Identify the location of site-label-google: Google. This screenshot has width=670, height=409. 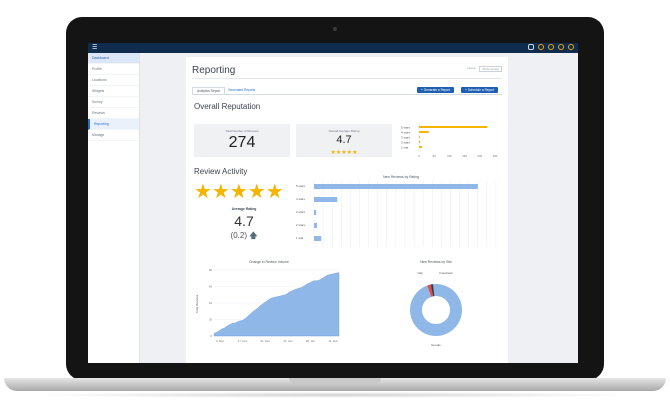
(436, 344).